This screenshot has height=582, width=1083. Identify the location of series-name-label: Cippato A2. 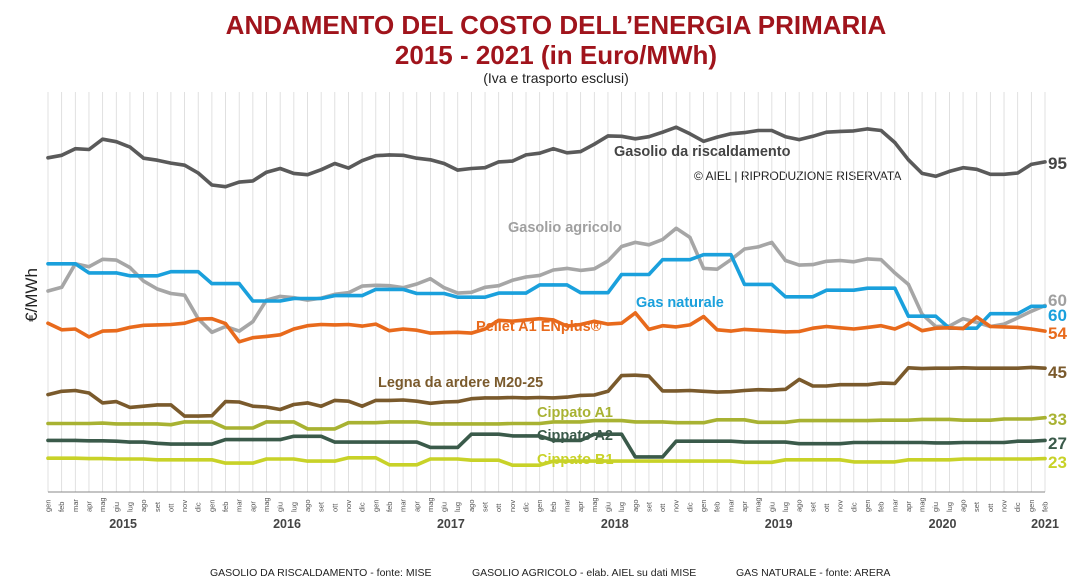
(575, 436).